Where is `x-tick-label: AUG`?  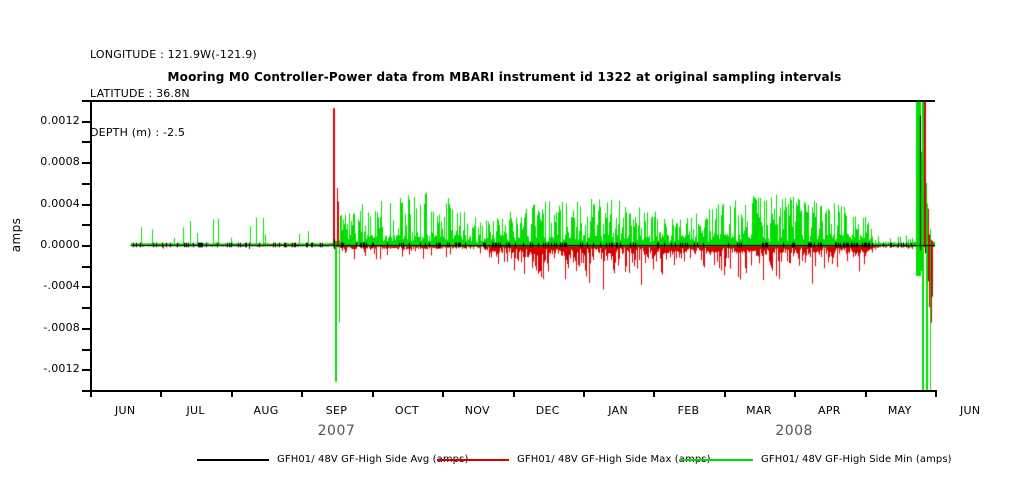
x-tick-label: AUG is located at coordinates (266, 410).